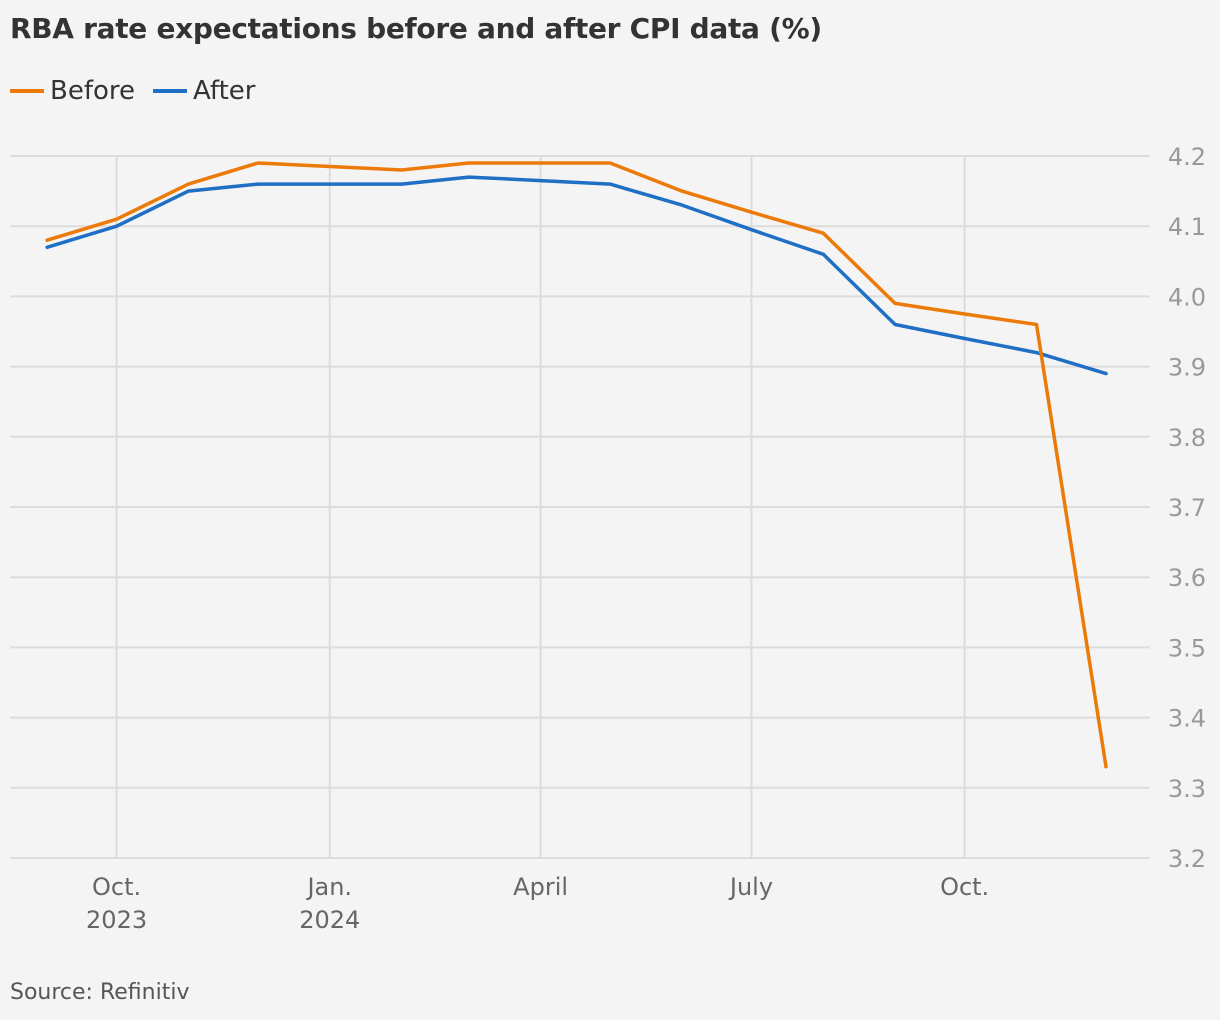 The height and width of the screenshot is (1020, 1220). What do you see at coordinates (537, 903) in the screenshot?
I see `x-axis: Oct. 2023 Jan. 2024 April July Oct.` at bounding box center [537, 903].